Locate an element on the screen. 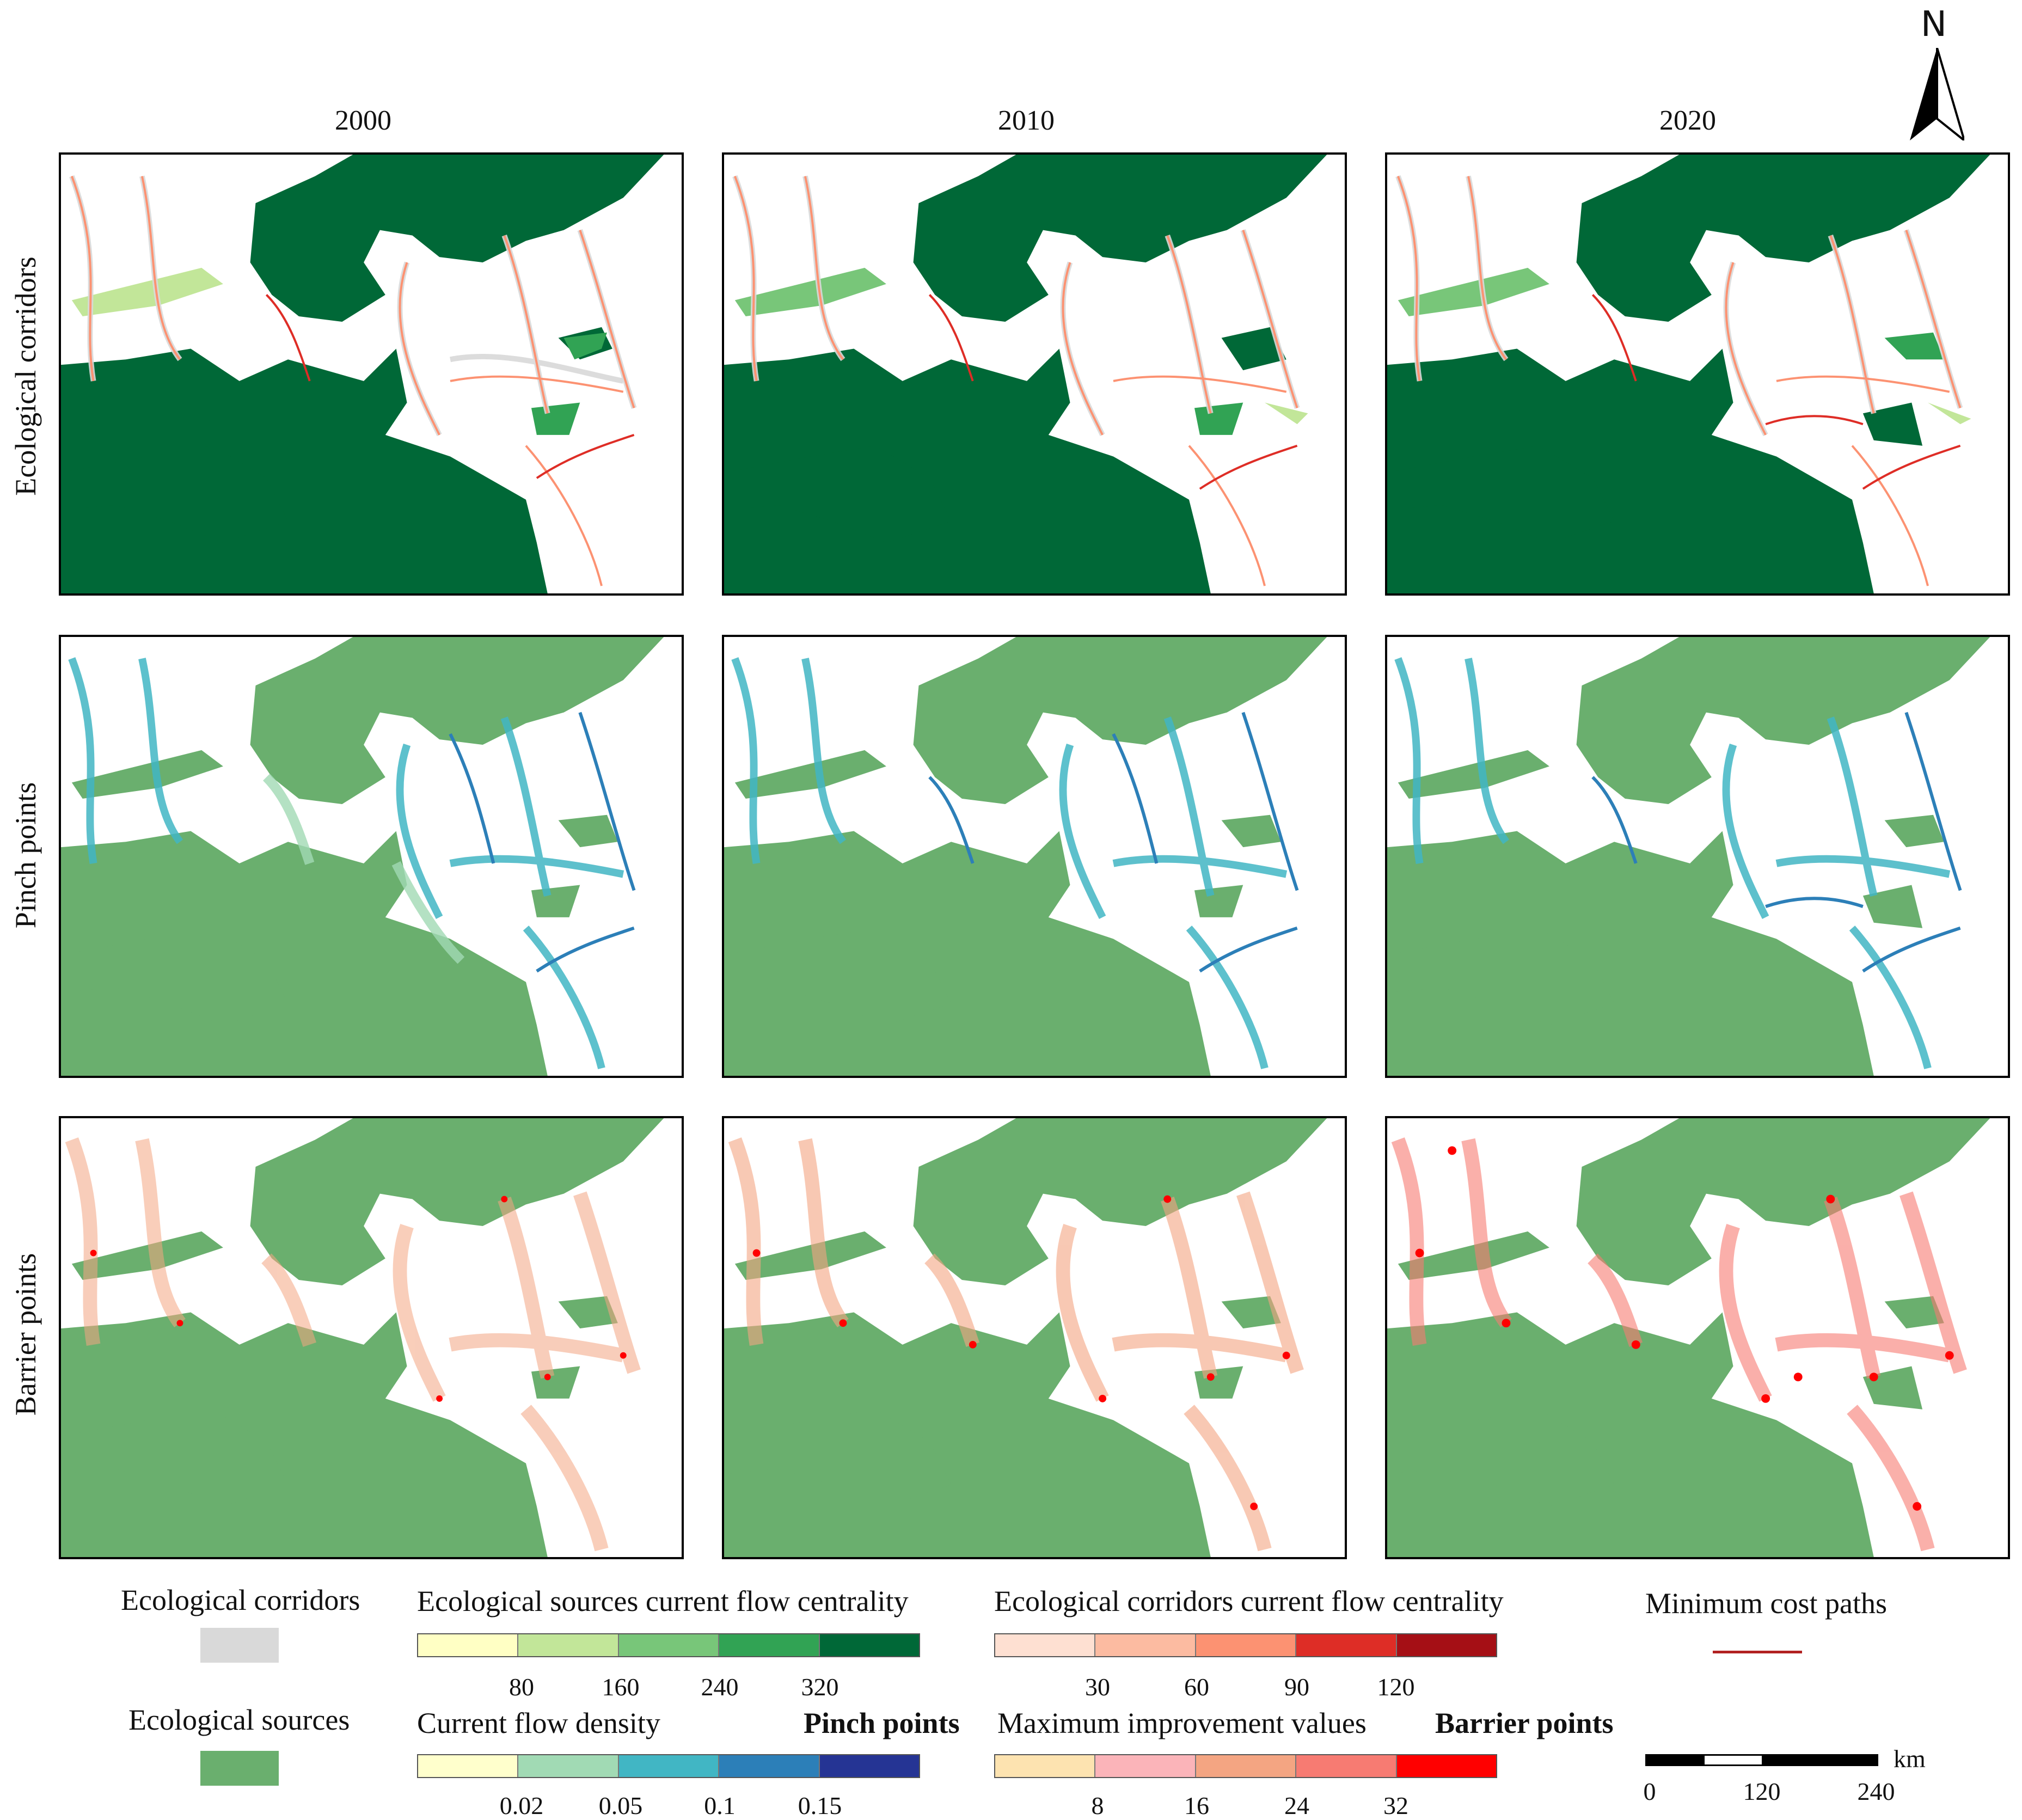 The image size is (2022, 1820). scale-tick: 240 is located at coordinates (1876, 1791).